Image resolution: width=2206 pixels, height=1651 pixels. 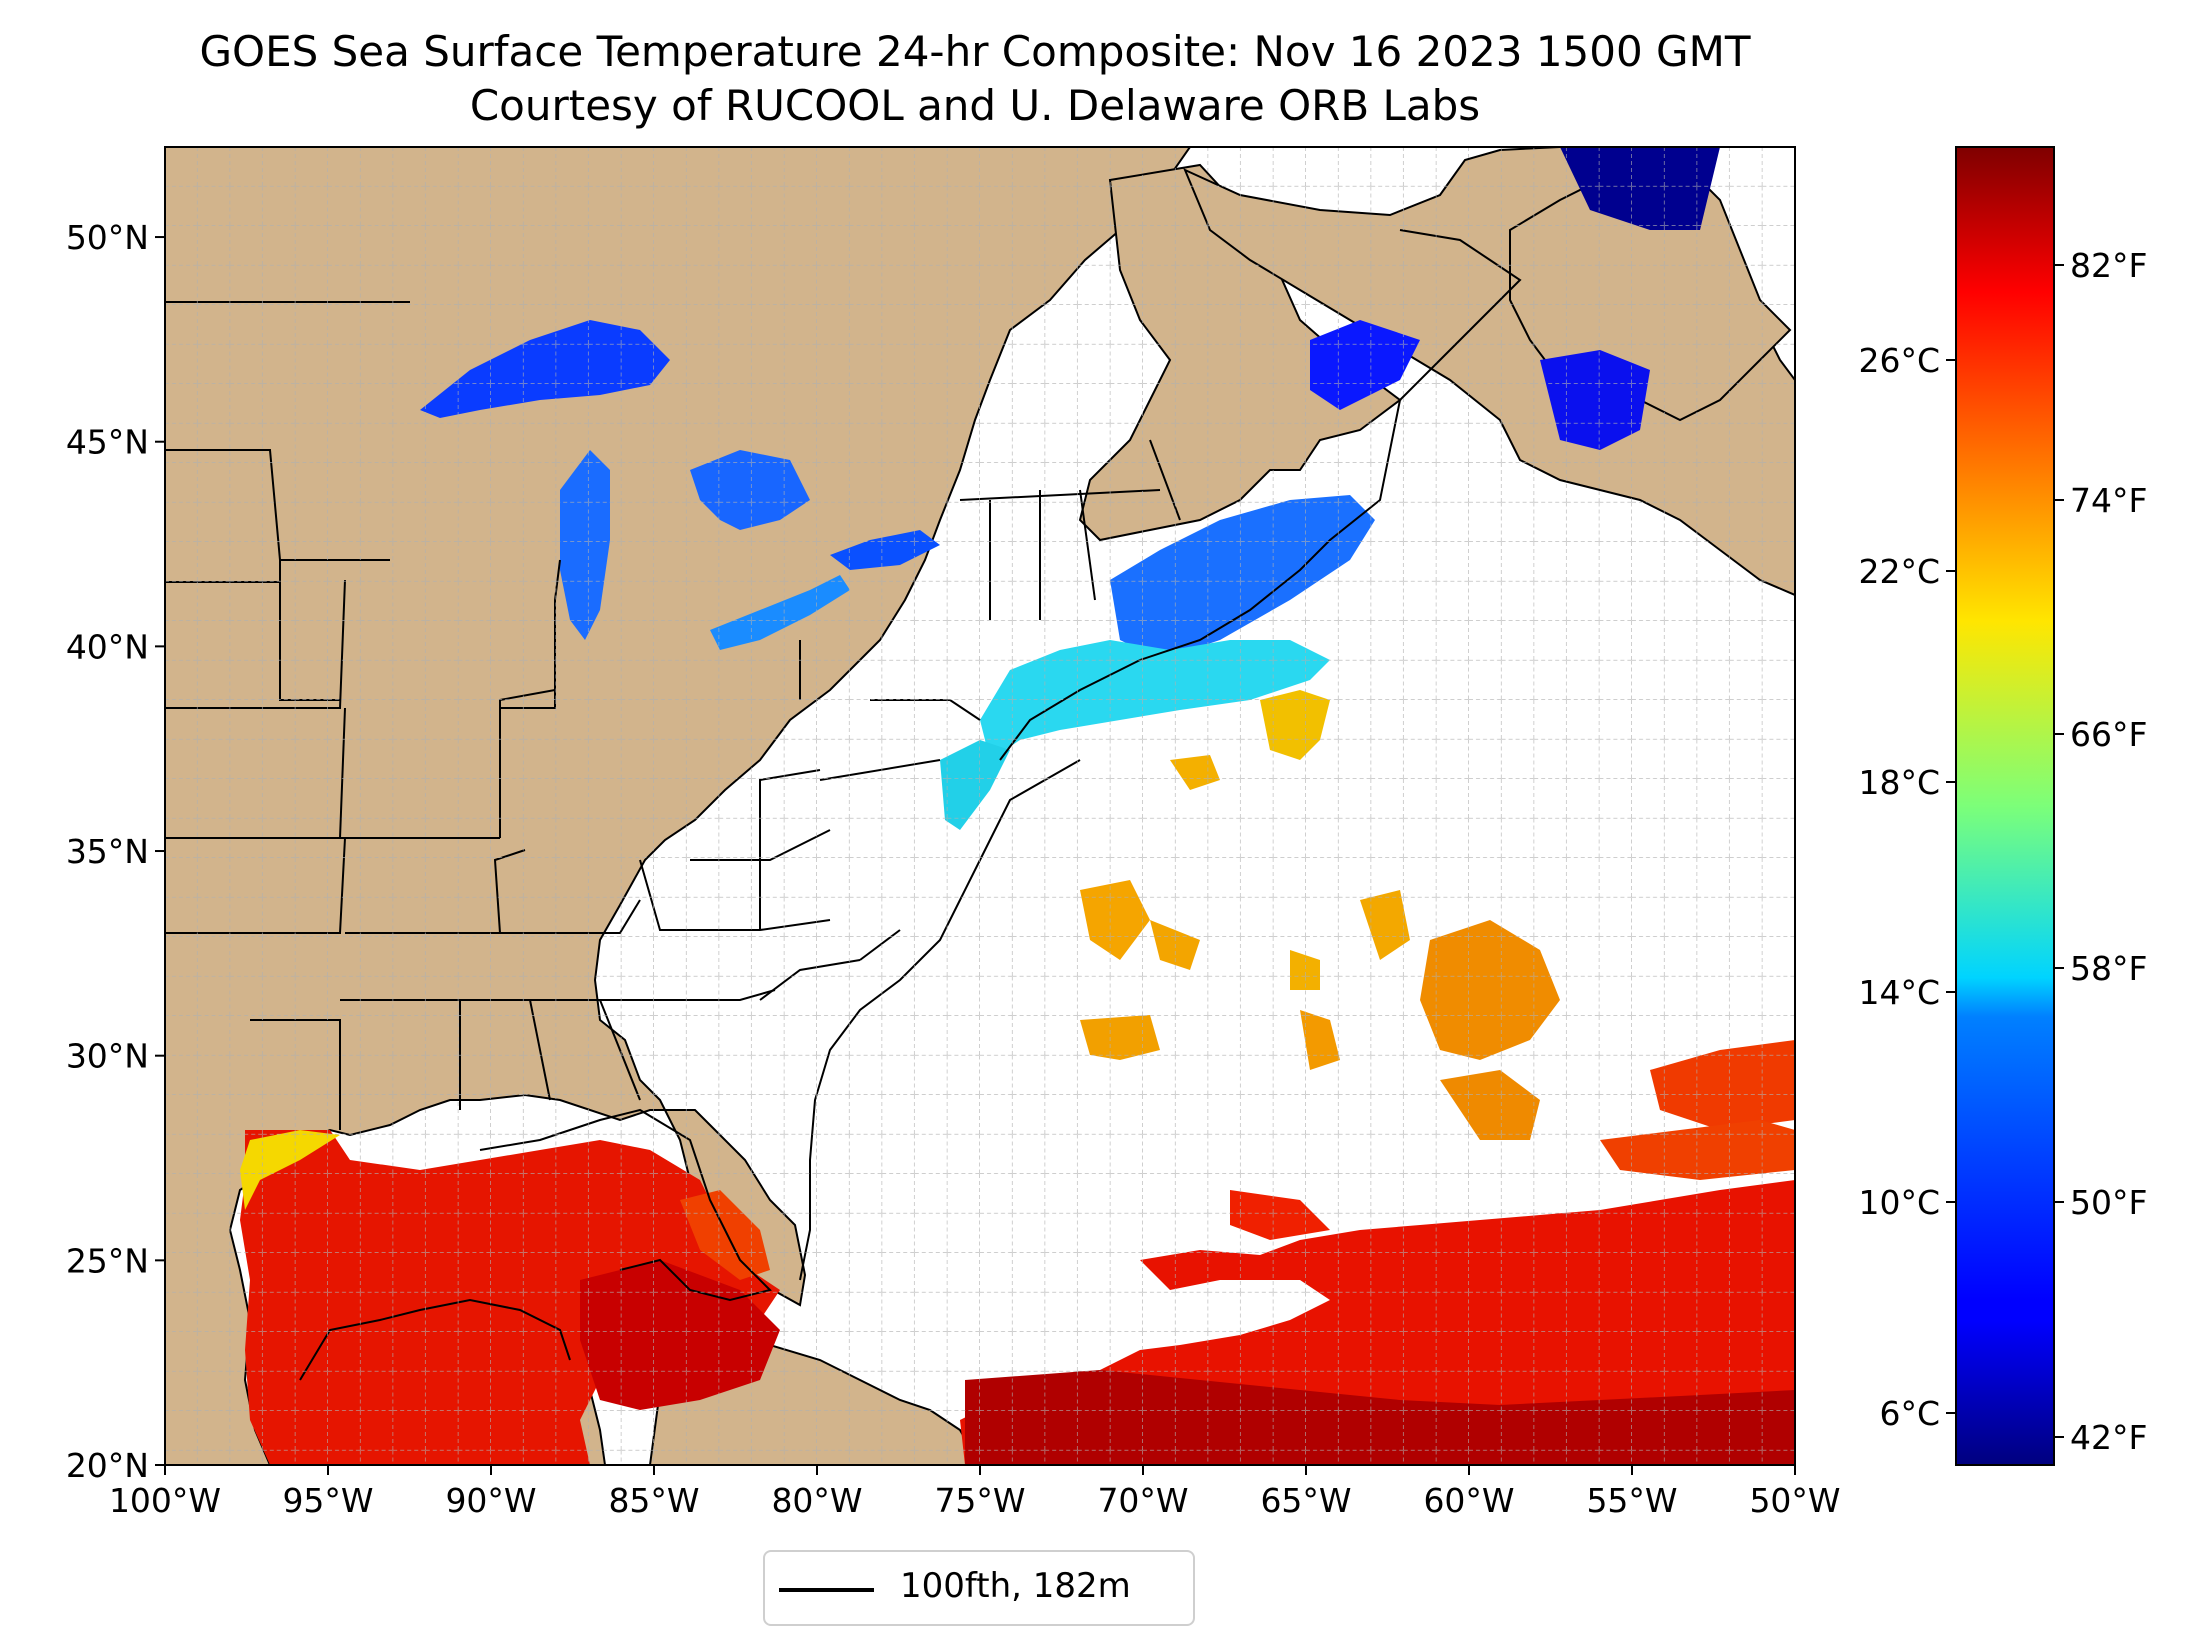 What do you see at coordinates (490, 1500) in the screenshot?
I see `lon-tick-label: 90°W` at bounding box center [490, 1500].